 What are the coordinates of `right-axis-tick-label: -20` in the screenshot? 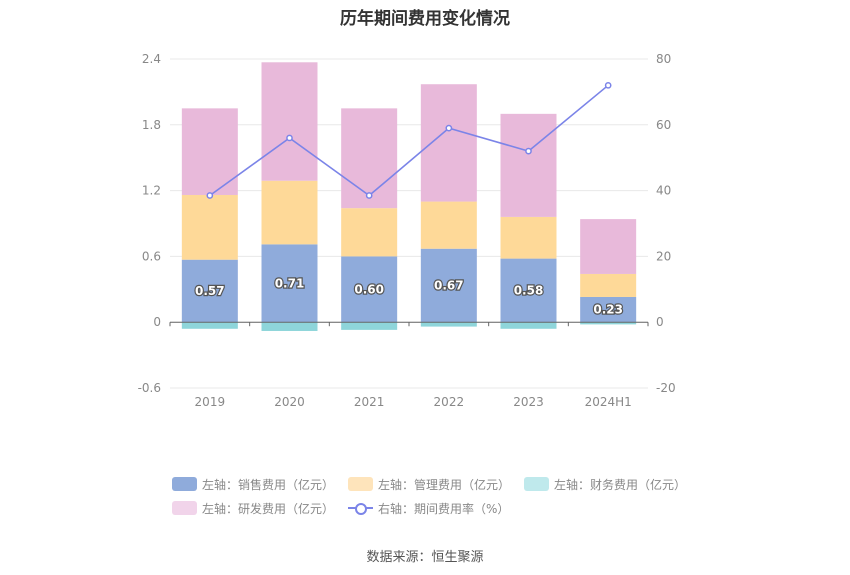 It's located at (666, 388).